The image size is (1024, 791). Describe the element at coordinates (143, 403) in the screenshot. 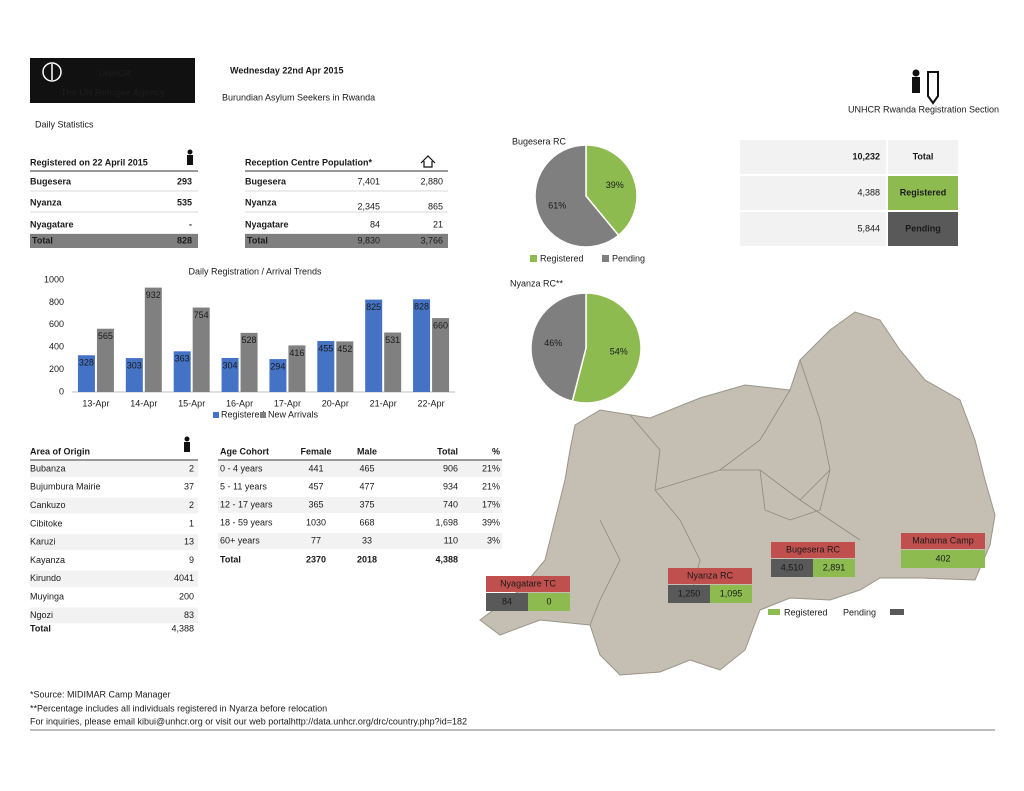

I see `x-tick-label: 14-Apr` at that location.